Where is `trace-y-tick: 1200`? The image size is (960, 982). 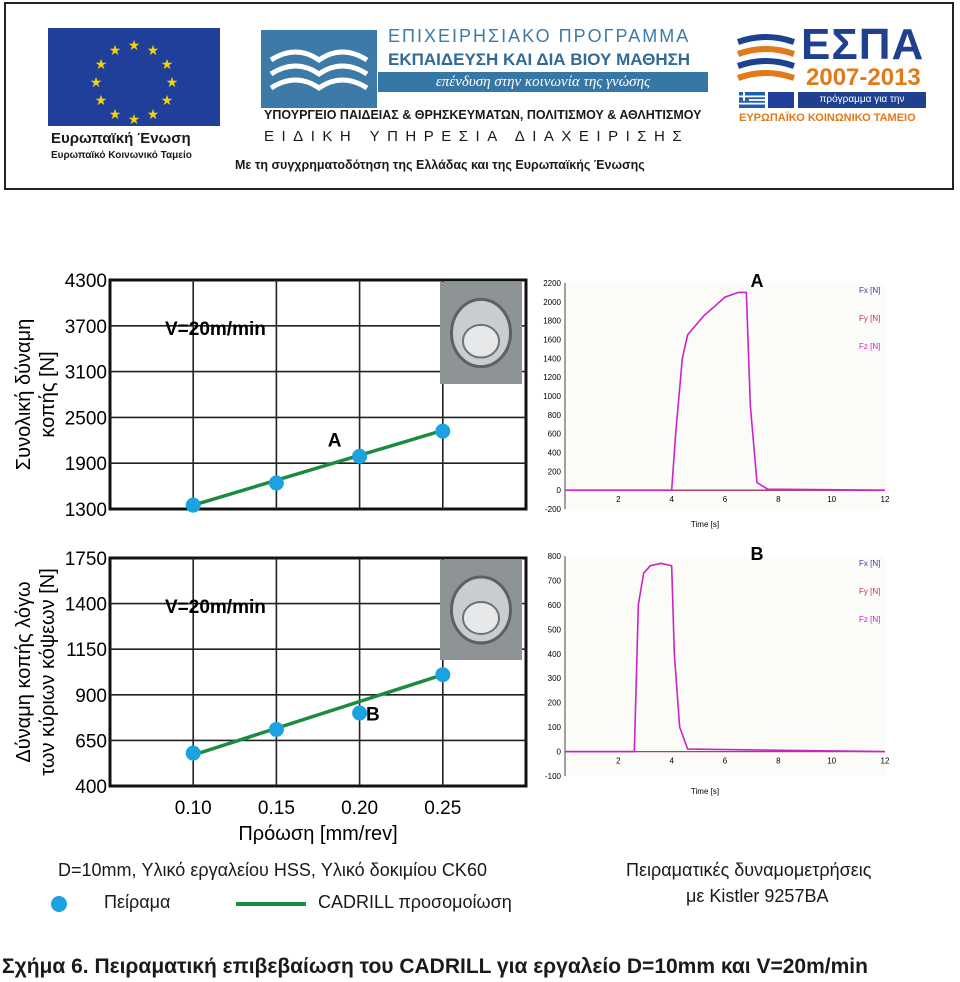
trace-y-tick: 1200 is located at coordinates (552, 377).